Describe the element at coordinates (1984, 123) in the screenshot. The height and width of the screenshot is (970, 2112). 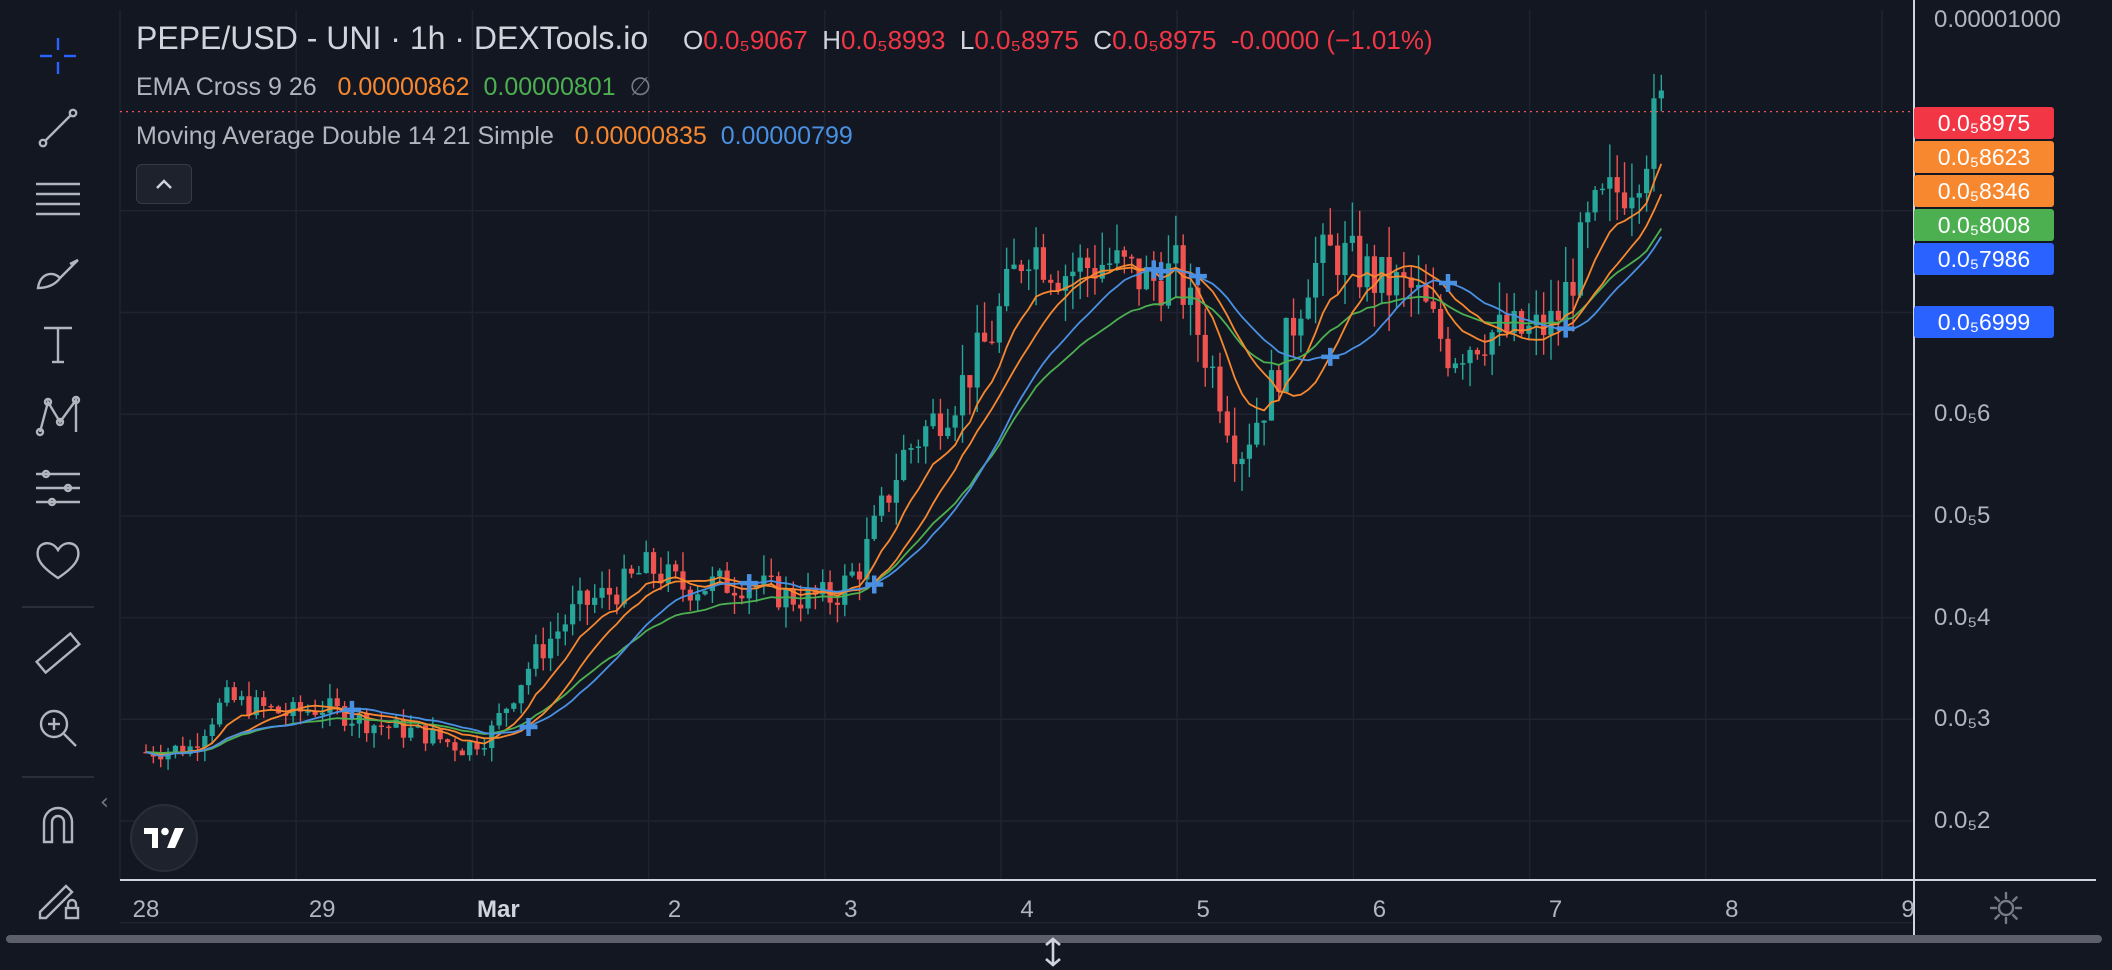
I see `price-tag: 0.0₅8975` at that location.